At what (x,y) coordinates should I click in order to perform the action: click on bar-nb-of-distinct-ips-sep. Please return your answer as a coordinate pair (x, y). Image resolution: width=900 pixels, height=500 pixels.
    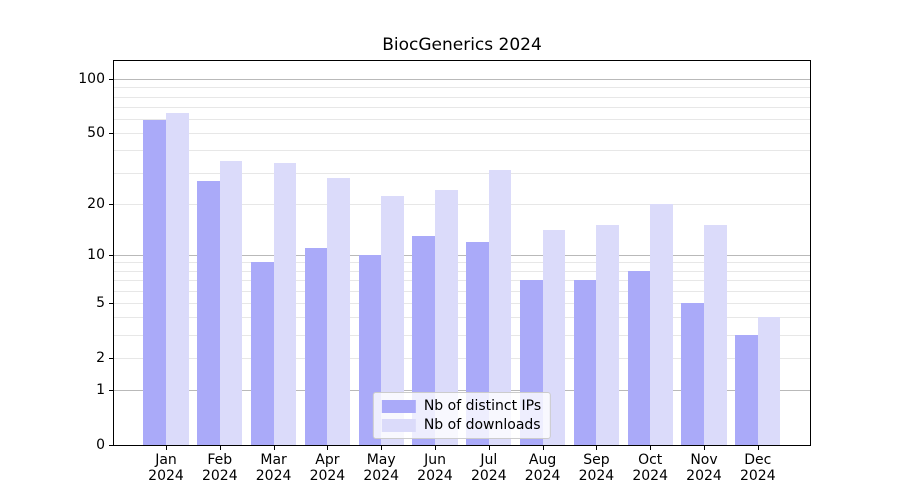
    Looking at the image, I should click on (585, 362).